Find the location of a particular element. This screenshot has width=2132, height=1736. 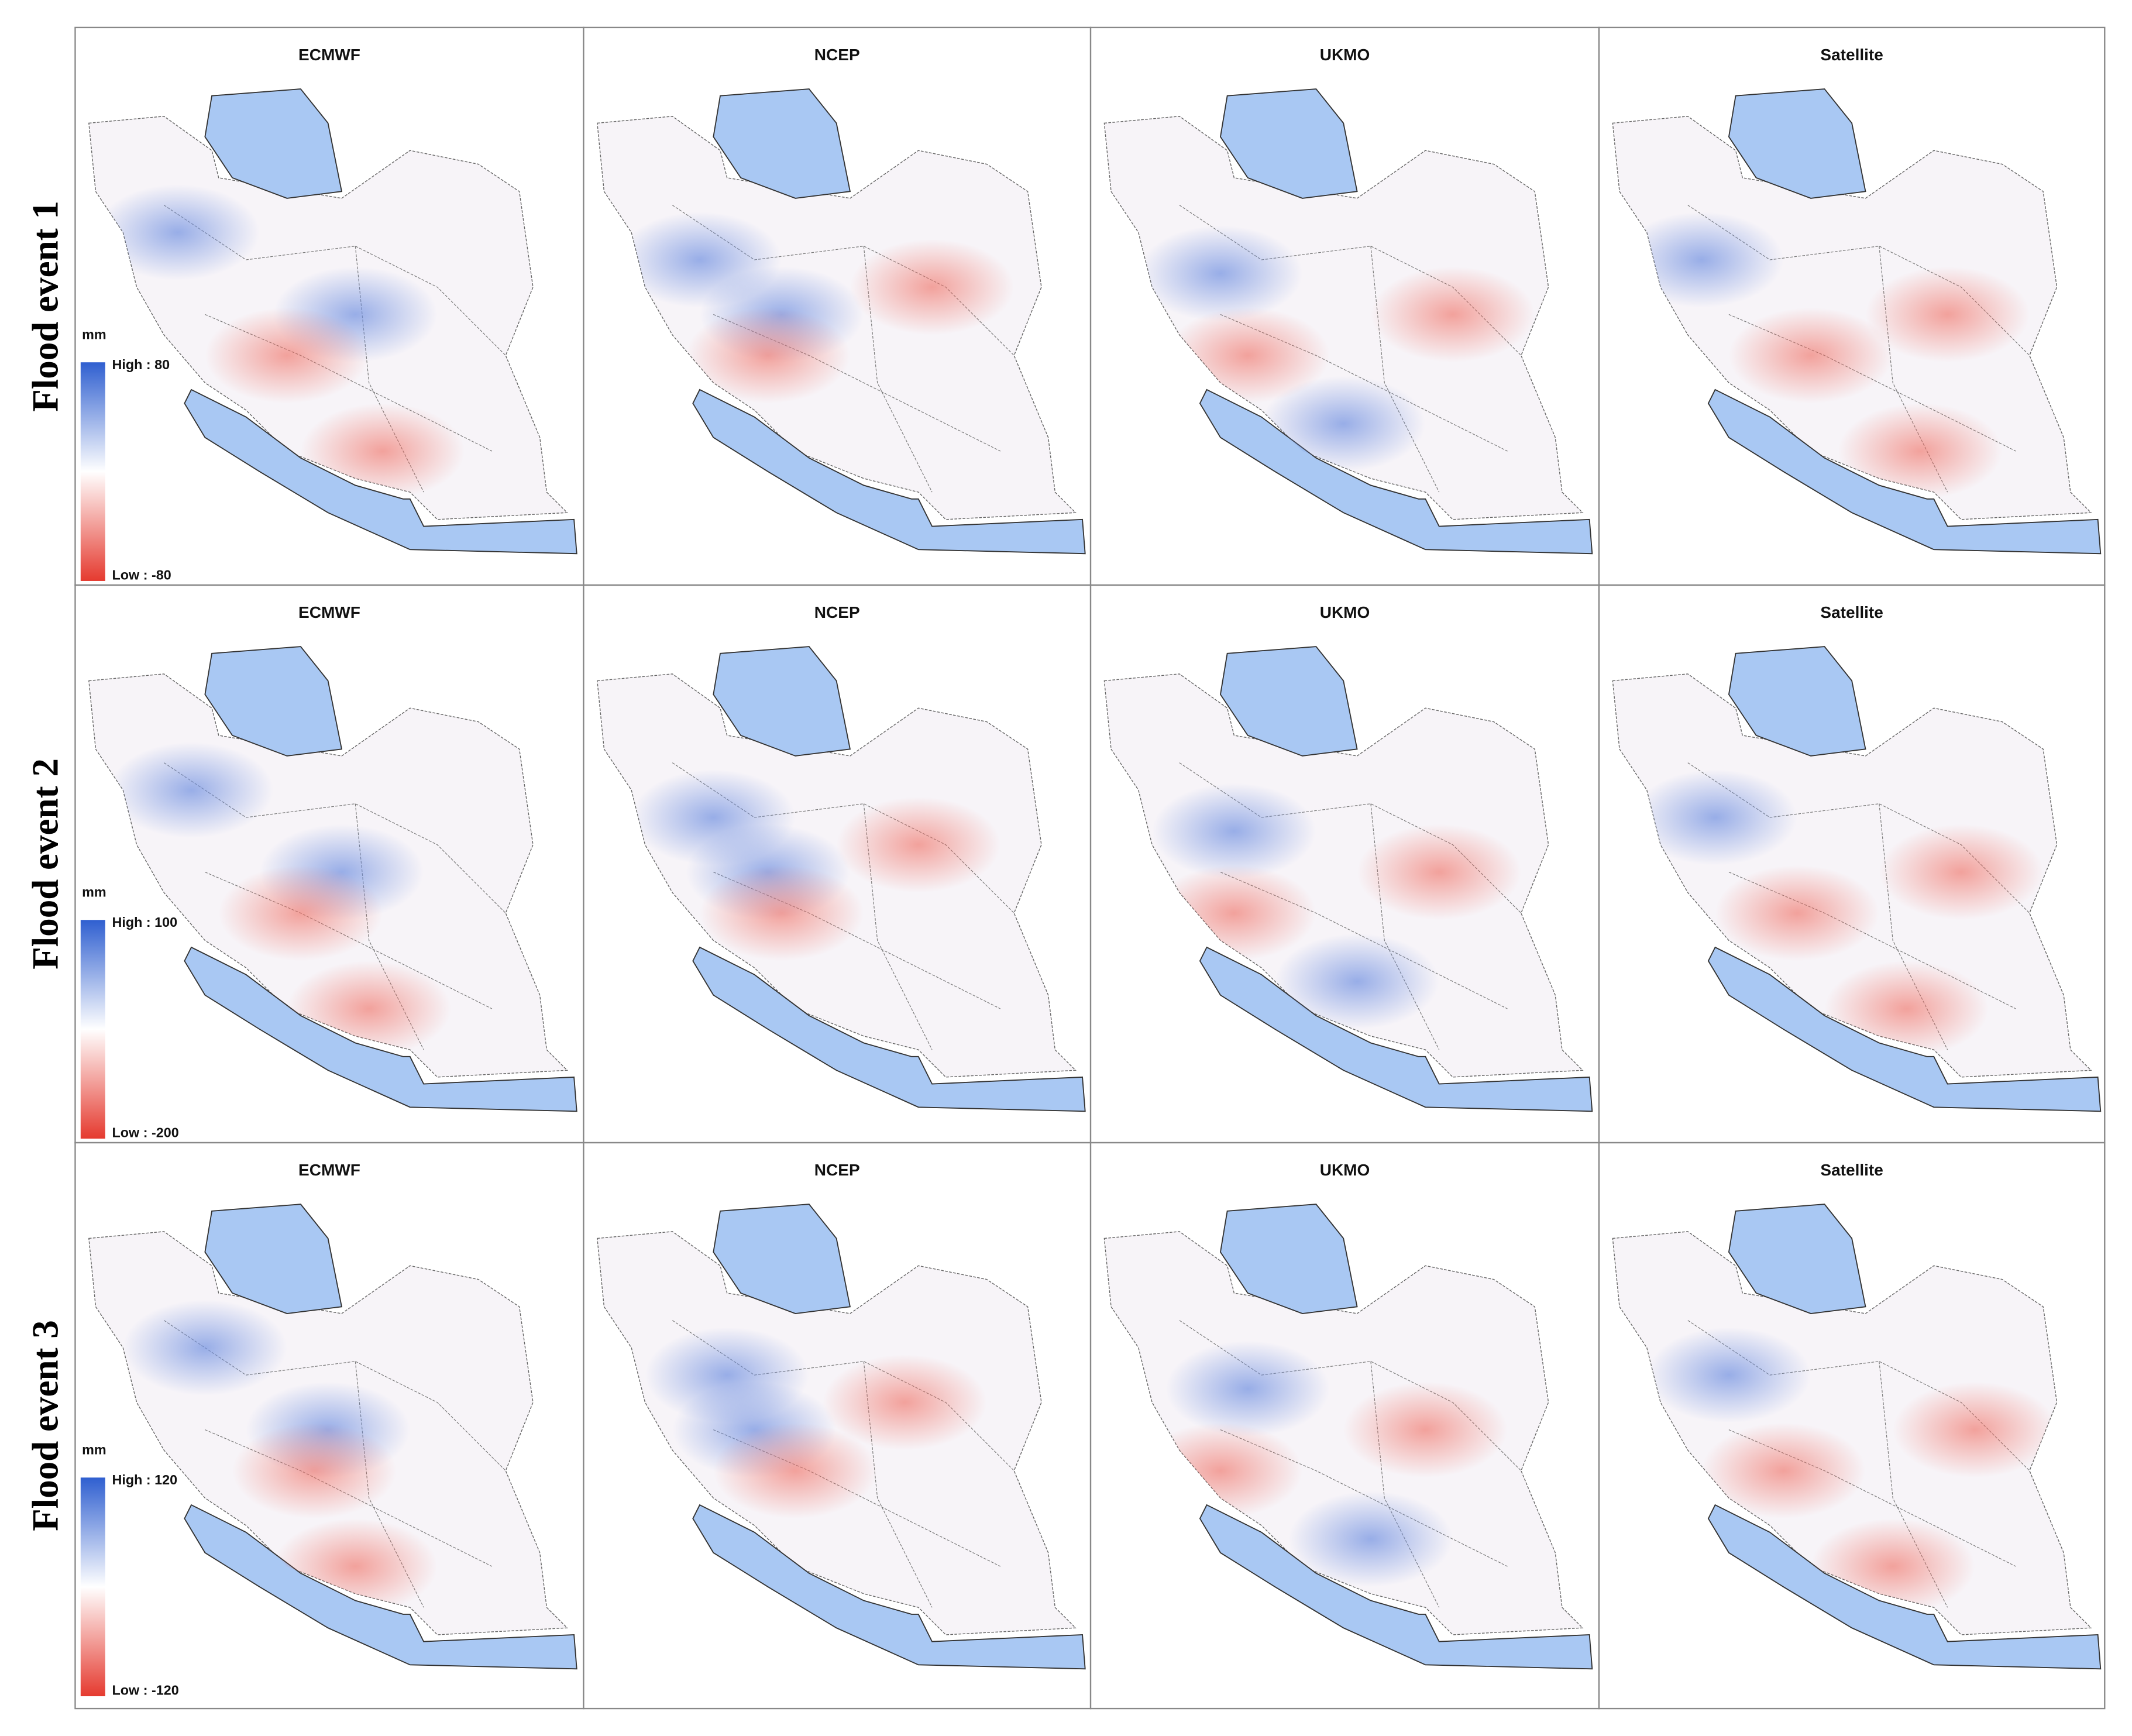

legend-low: Low : -80 is located at coordinates (142, 575).